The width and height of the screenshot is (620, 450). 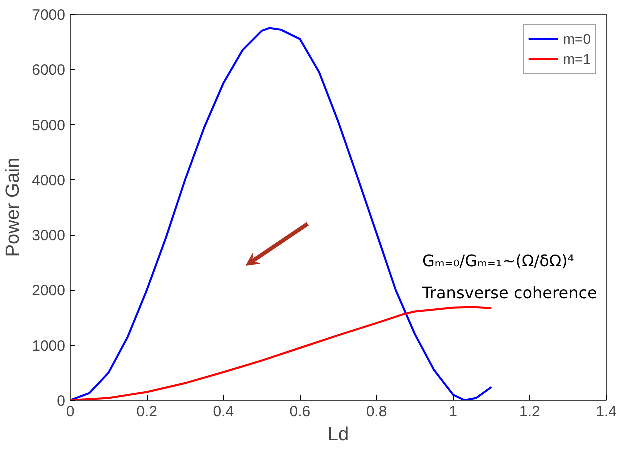 What do you see at coordinates (577, 39) in the screenshot?
I see `legend-label: m=0` at bounding box center [577, 39].